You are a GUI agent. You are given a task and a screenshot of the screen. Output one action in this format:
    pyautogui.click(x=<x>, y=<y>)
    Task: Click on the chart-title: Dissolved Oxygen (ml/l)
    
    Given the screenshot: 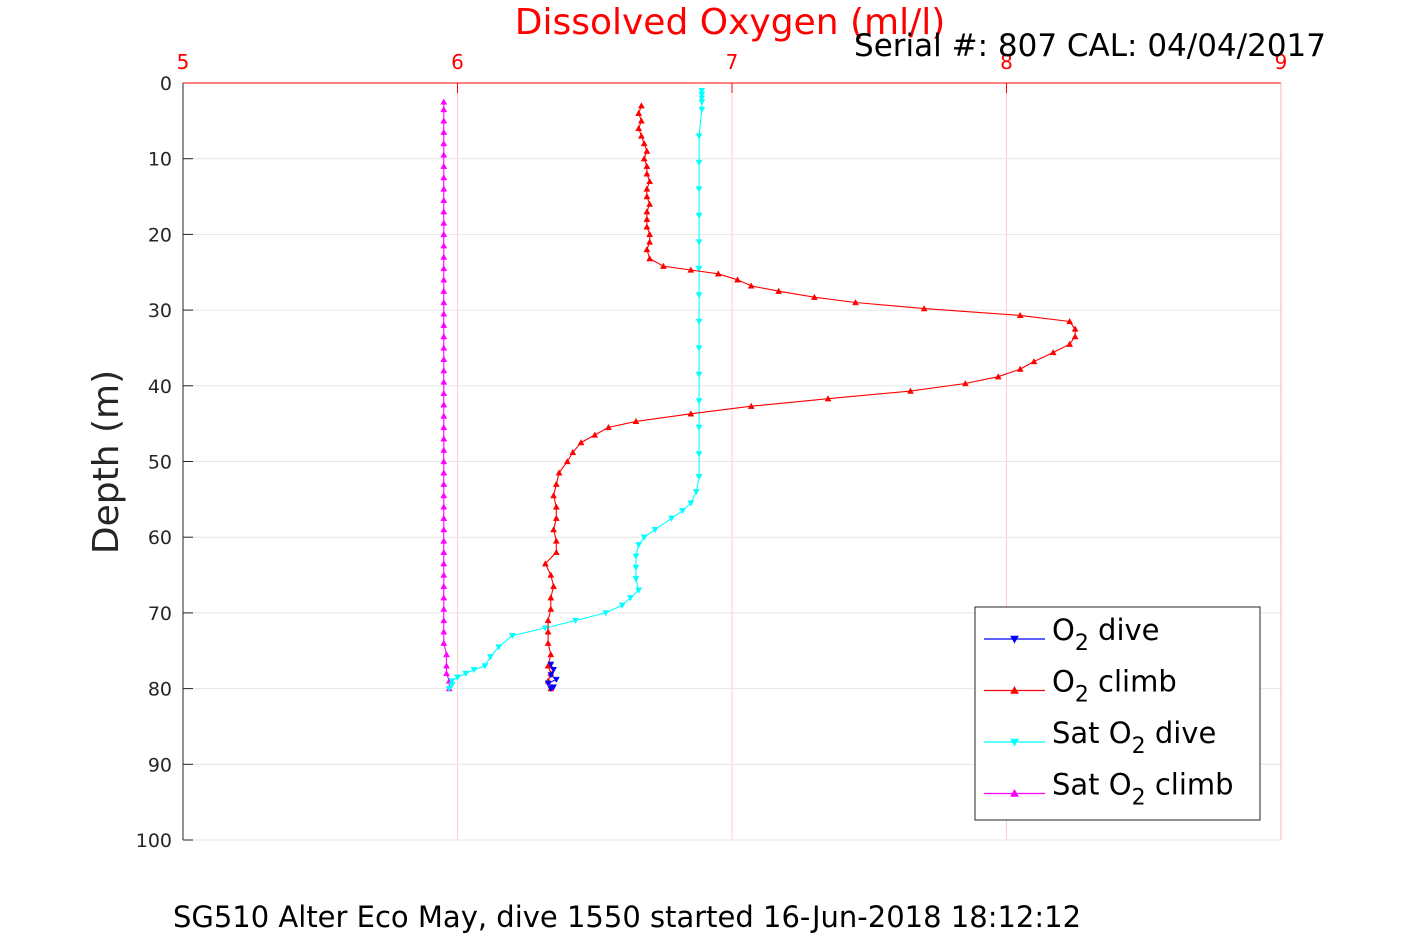 What is the action you would take?
    pyautogui.click(x=730, y=22)
    